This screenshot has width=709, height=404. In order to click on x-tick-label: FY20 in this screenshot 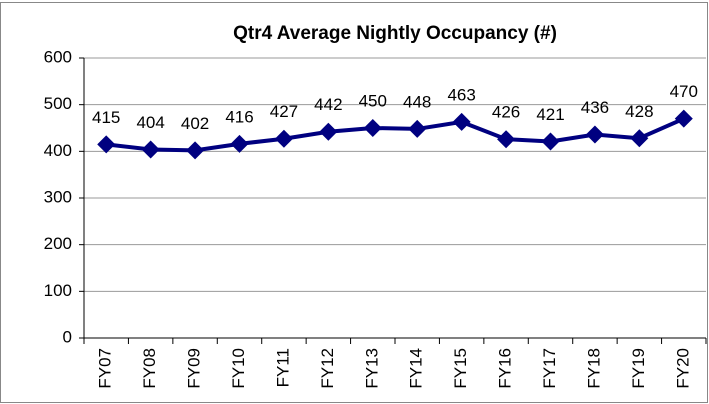, I will do `click(682, 368)`.